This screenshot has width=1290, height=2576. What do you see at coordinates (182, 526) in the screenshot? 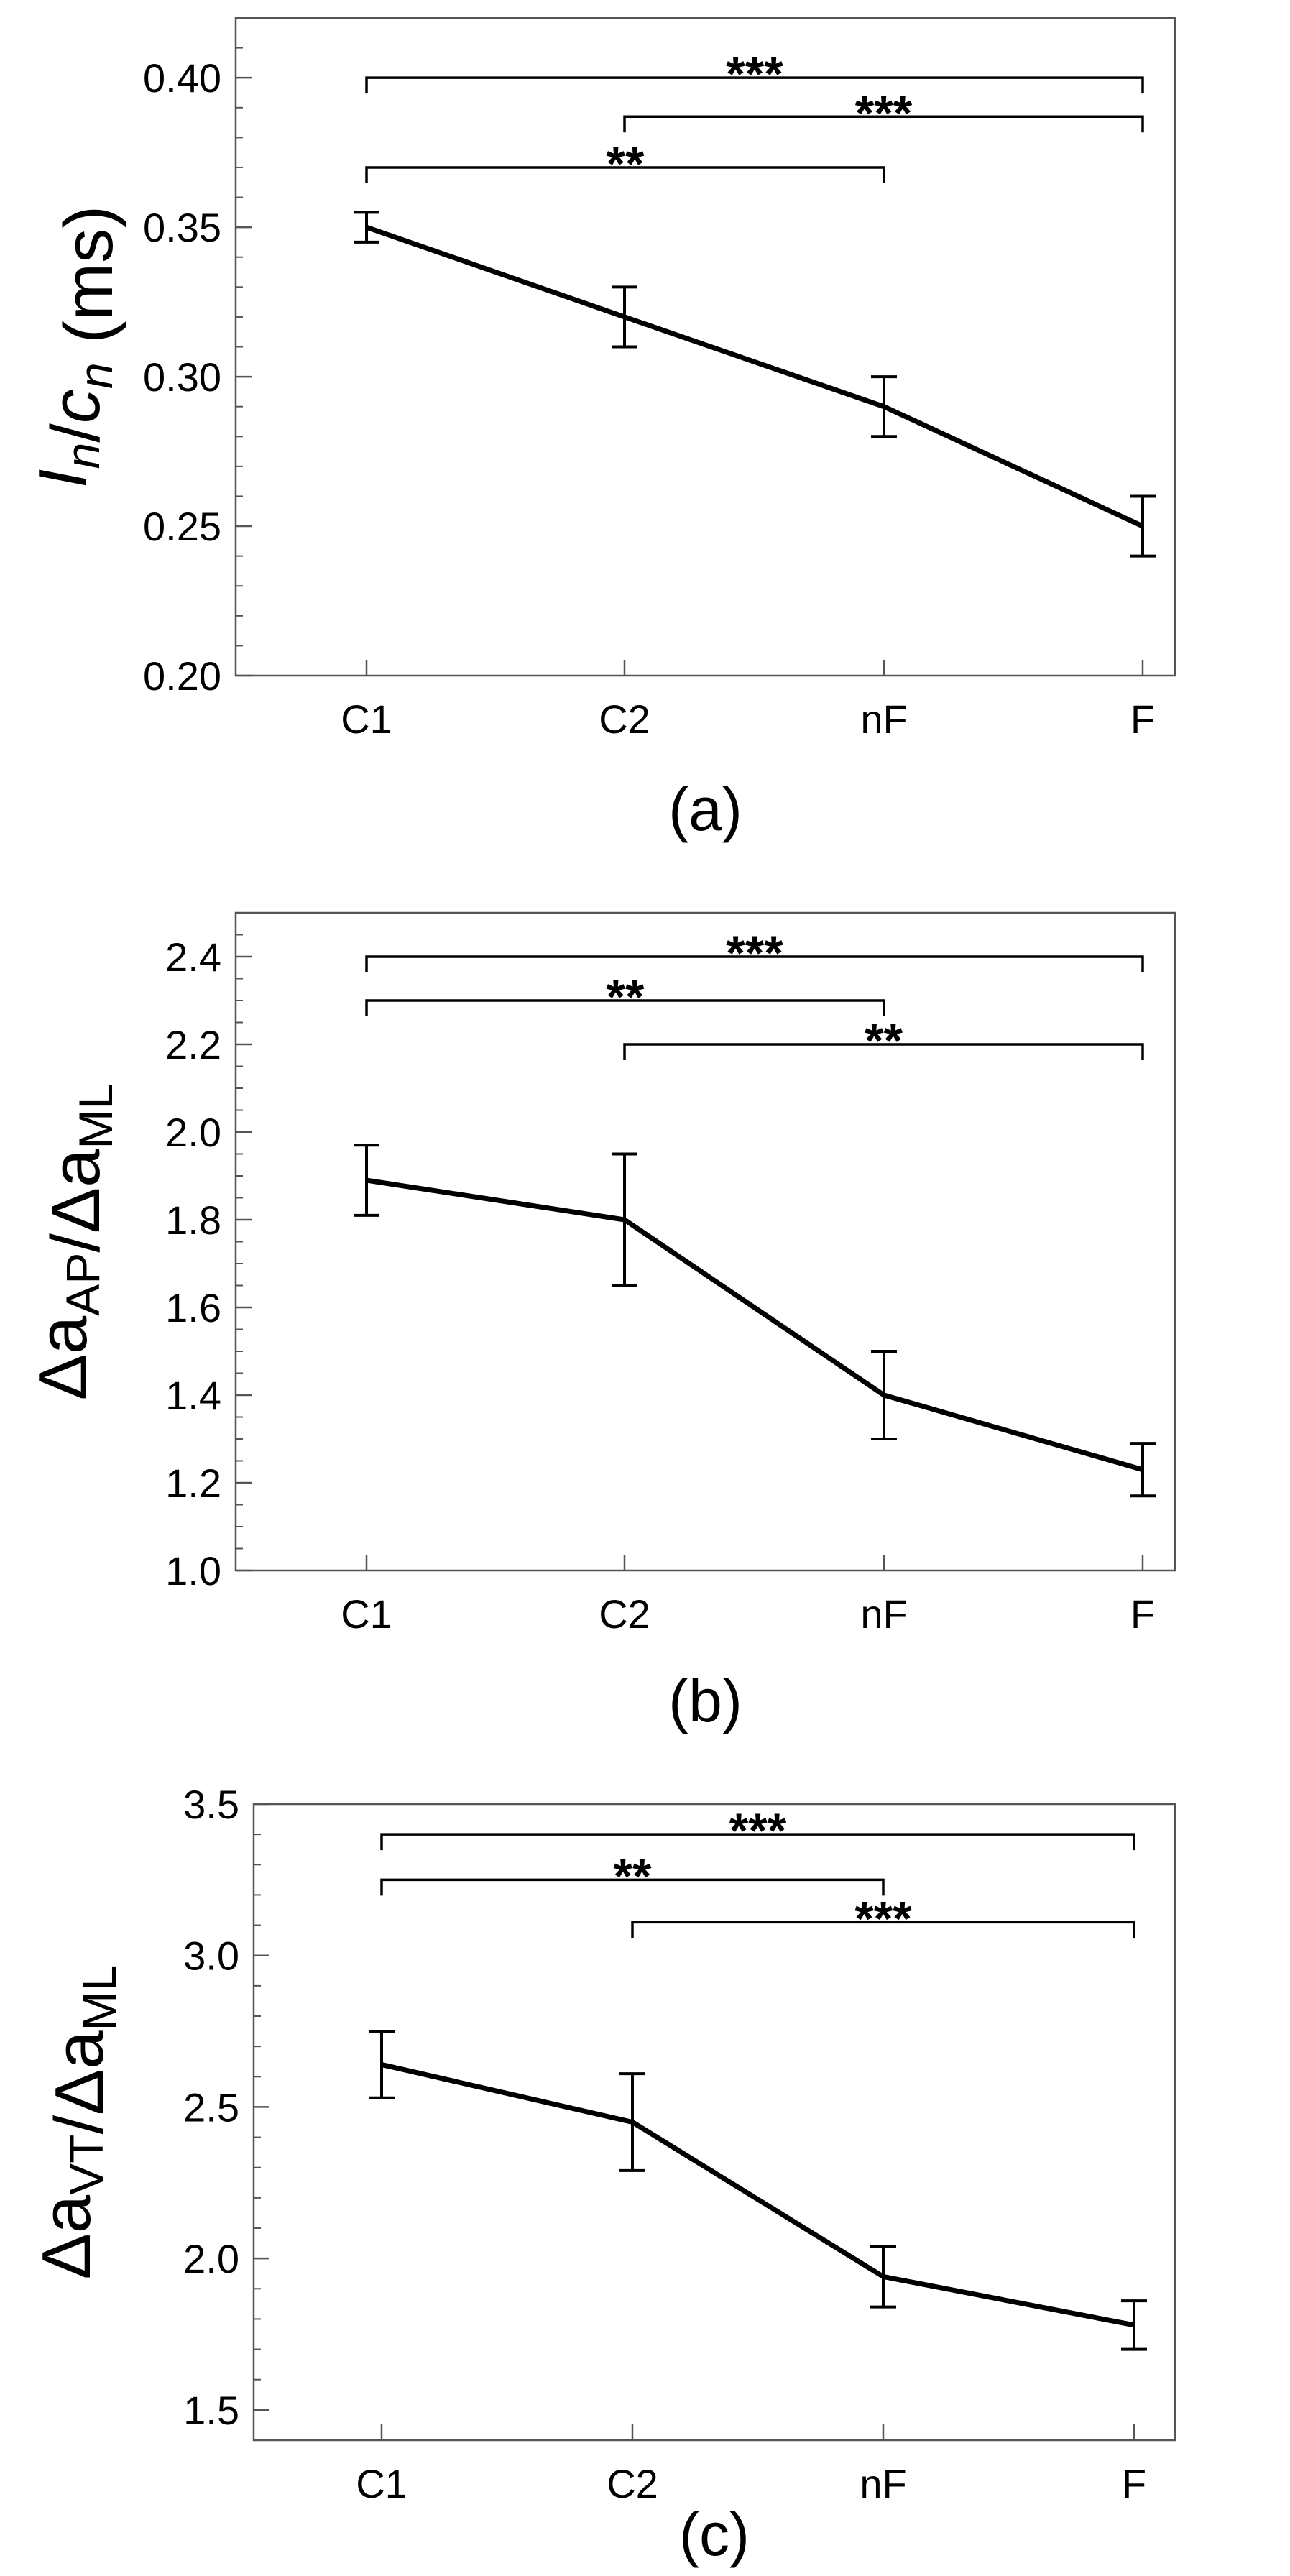
I see `y-tick-label: 0.25` at bounding box center [182, 526].